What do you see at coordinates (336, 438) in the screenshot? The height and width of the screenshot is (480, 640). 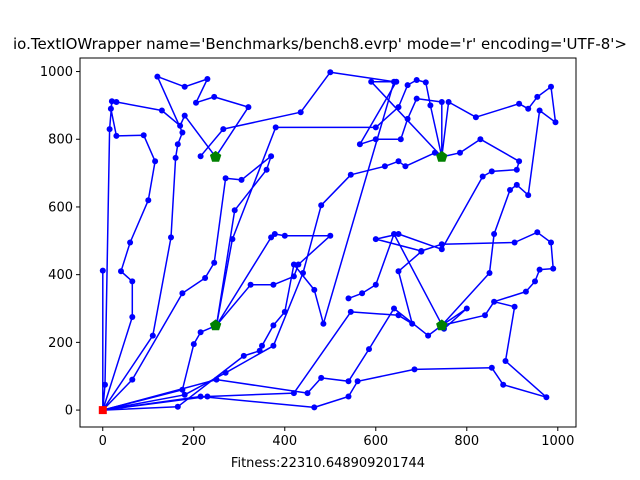 I see `x-axis-ticks: 0 200 400 600 800 1000` at bounding box center [336, 438].